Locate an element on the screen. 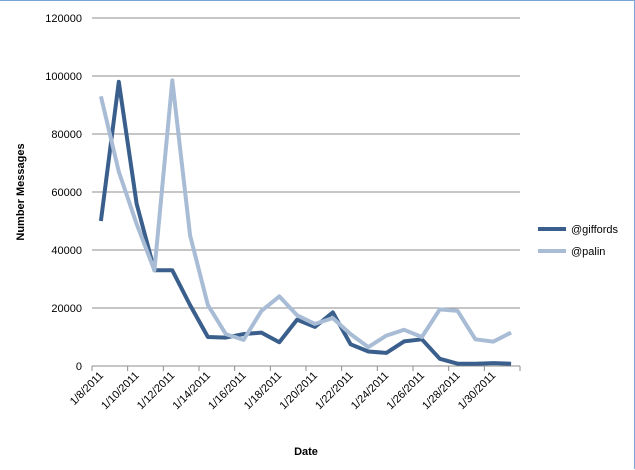 The width and height of the screenshot is (635, 470). x-tick-label: 1/28/2011 is located at coordinates (441, 391).